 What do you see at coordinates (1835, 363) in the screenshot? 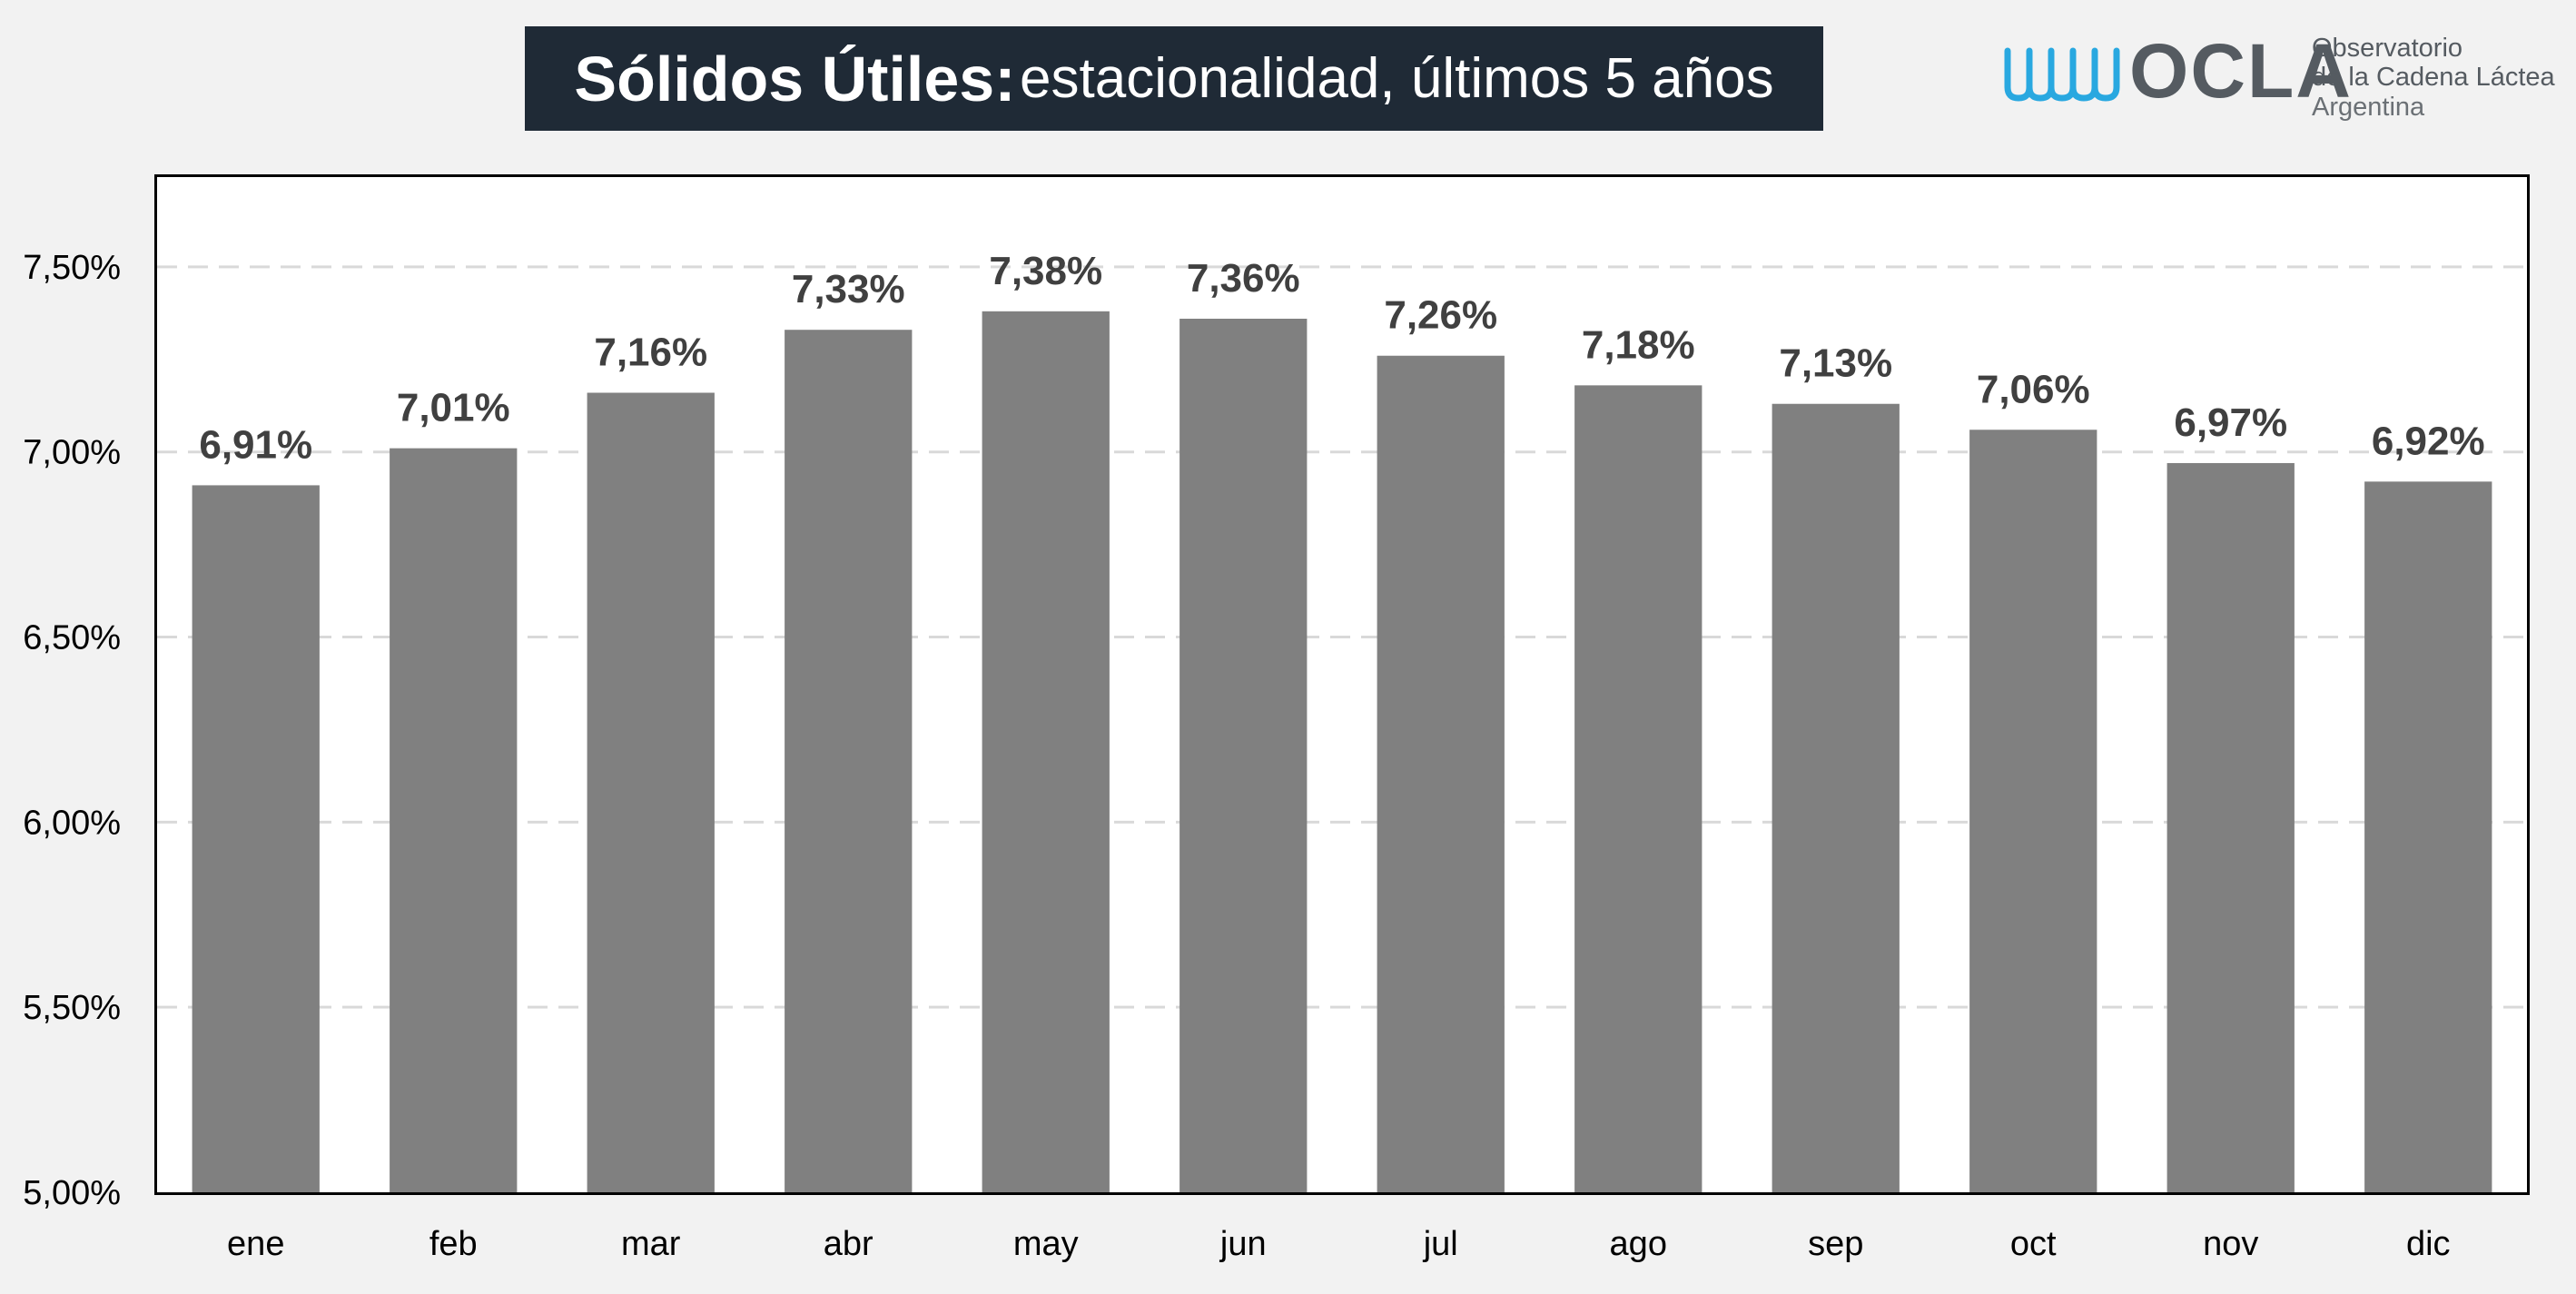
I see `data-label: 7,13%` at bounding box center [1835, 363].